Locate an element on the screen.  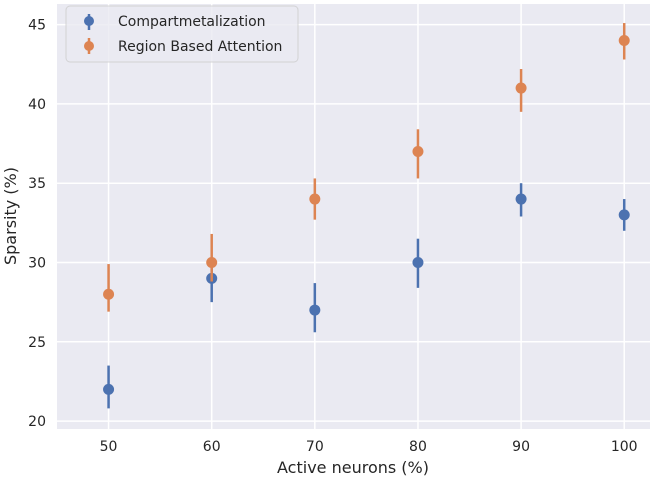
x-tick-label: 80 is located at coordinates (418, 447).